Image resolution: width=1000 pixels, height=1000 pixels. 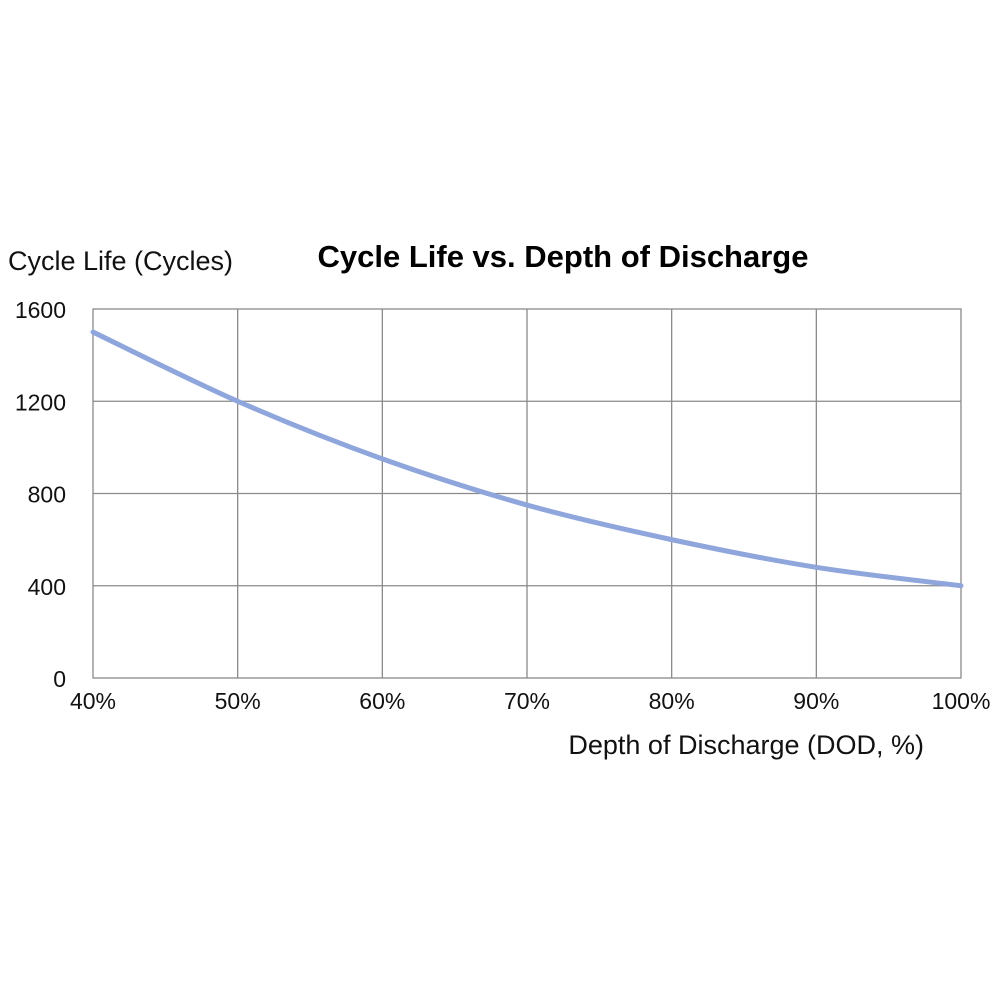 What do you see at coordinates (93, 701) in the screenshot?
I see `x-tick-label: 40%` at bounding box center [93, 701].